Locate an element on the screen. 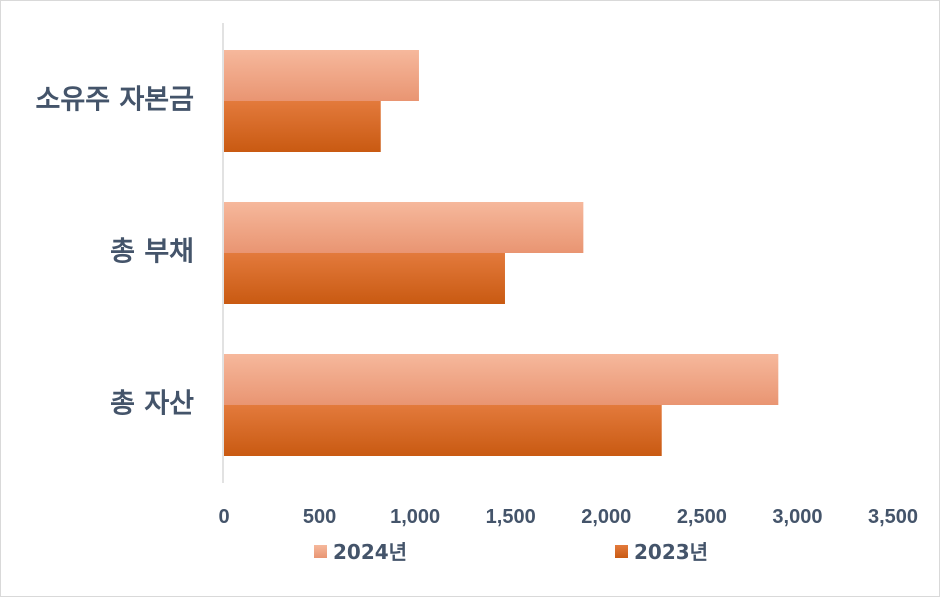  legend: 2024년 2023년 is located at coordinates (511, 552).